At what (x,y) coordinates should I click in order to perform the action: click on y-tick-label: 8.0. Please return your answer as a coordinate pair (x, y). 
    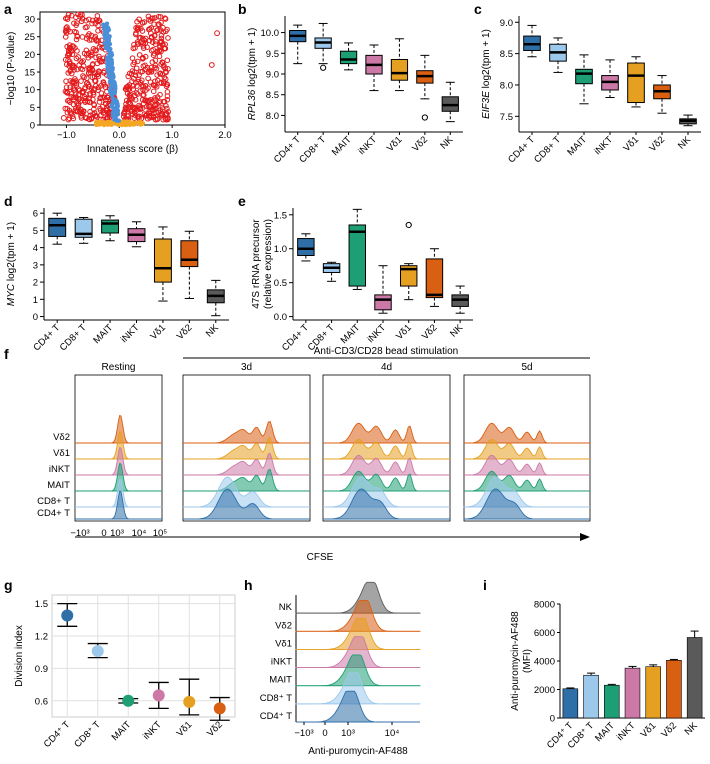
    Looking at the image, I should click on (272, 116).